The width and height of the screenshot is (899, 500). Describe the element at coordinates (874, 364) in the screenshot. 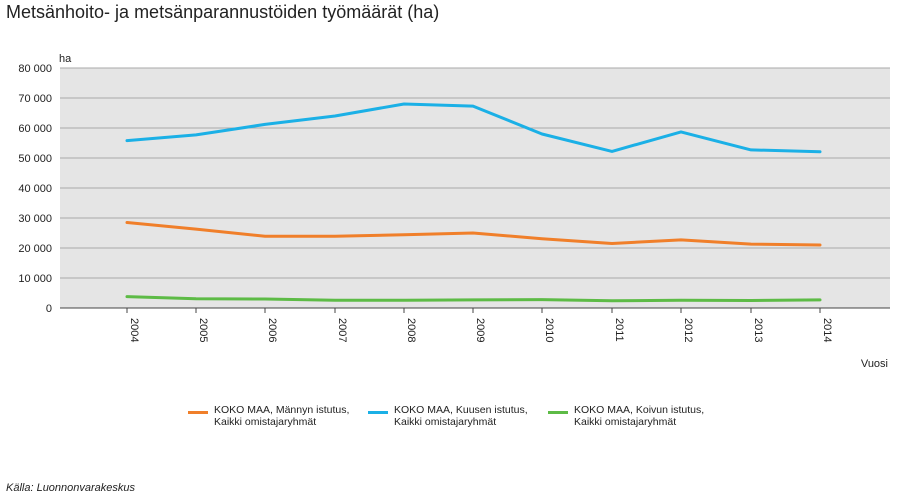

I see `x-axis-label: Vuosi` at that location.